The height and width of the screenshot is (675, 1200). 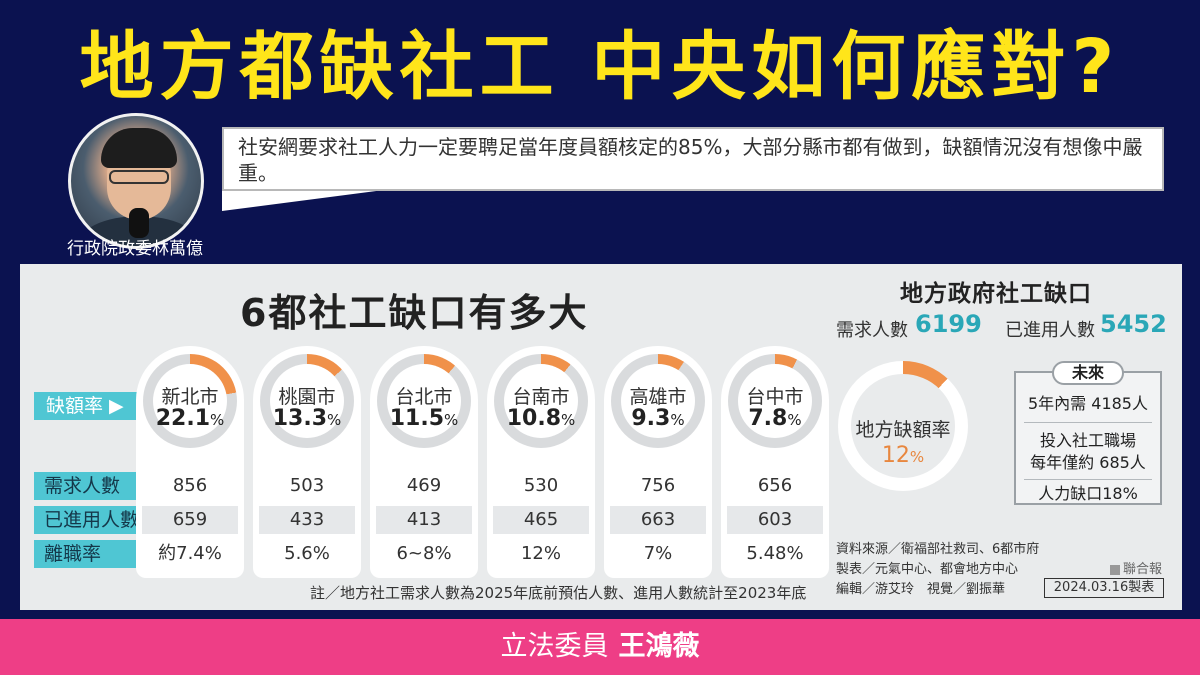 I want to click on hired-cell: 413, so click(x=424, y=520).